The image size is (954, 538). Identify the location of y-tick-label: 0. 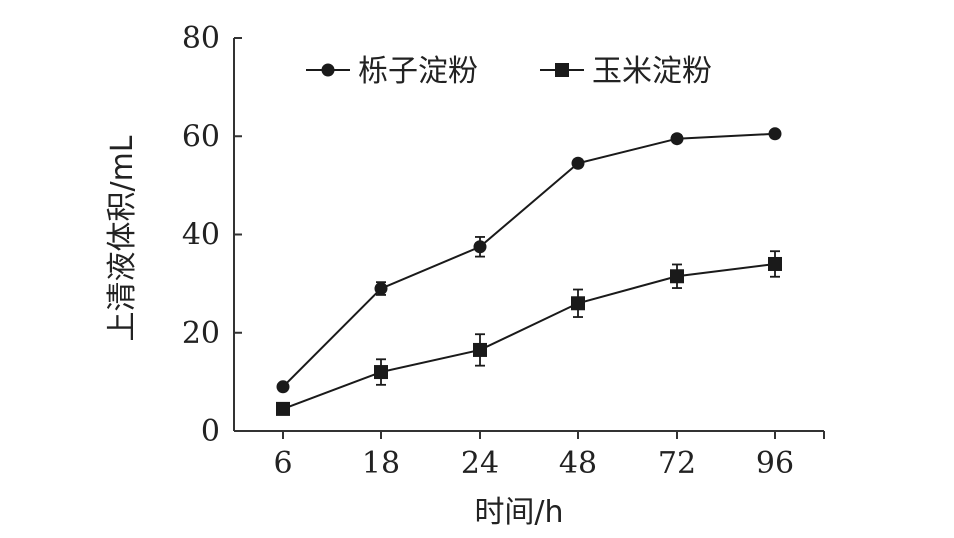
(210, 431).